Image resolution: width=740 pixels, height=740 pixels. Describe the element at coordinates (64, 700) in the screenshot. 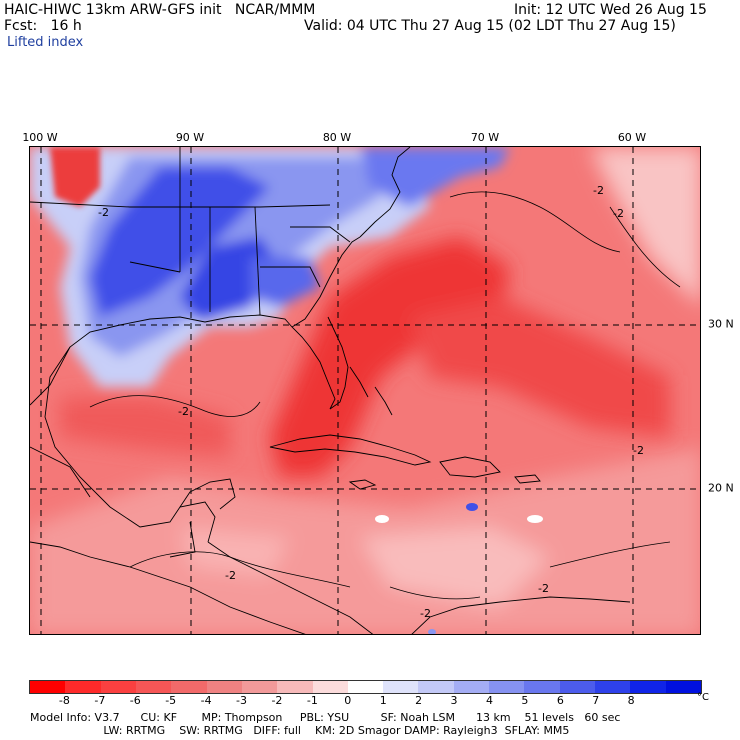

I see `colorbar-tick-label: -8` at that location.